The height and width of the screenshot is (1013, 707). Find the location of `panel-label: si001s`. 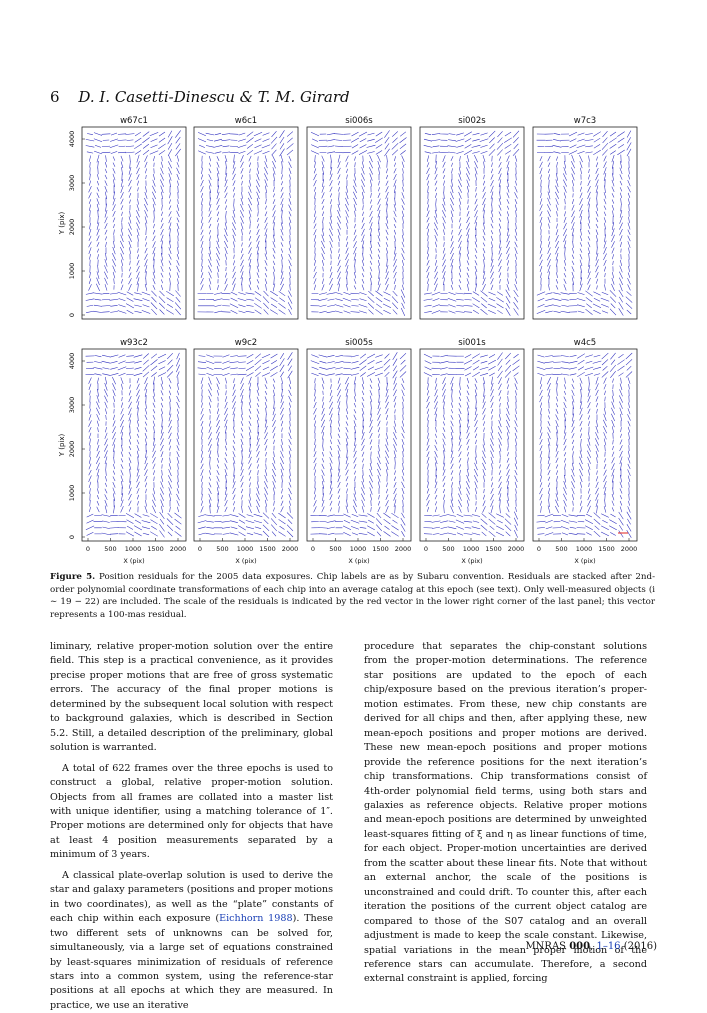

panel-label: si001s is located at coordinates (472, 343).